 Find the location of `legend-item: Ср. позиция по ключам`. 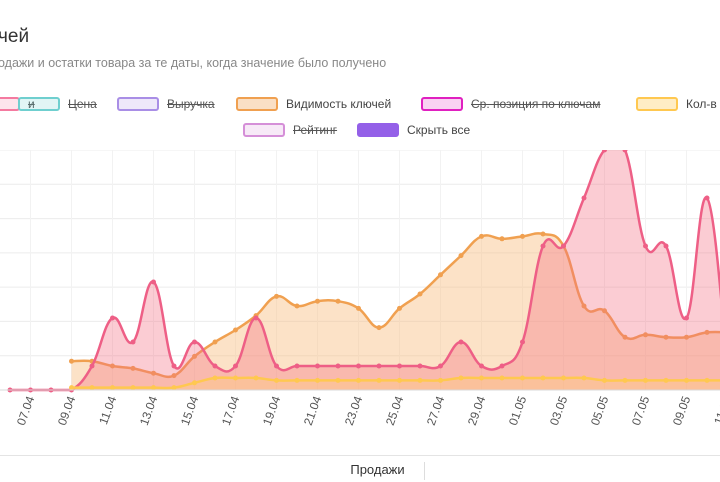

legend-item: Ср. позиция по ключам is located at coordinates (510, 104).